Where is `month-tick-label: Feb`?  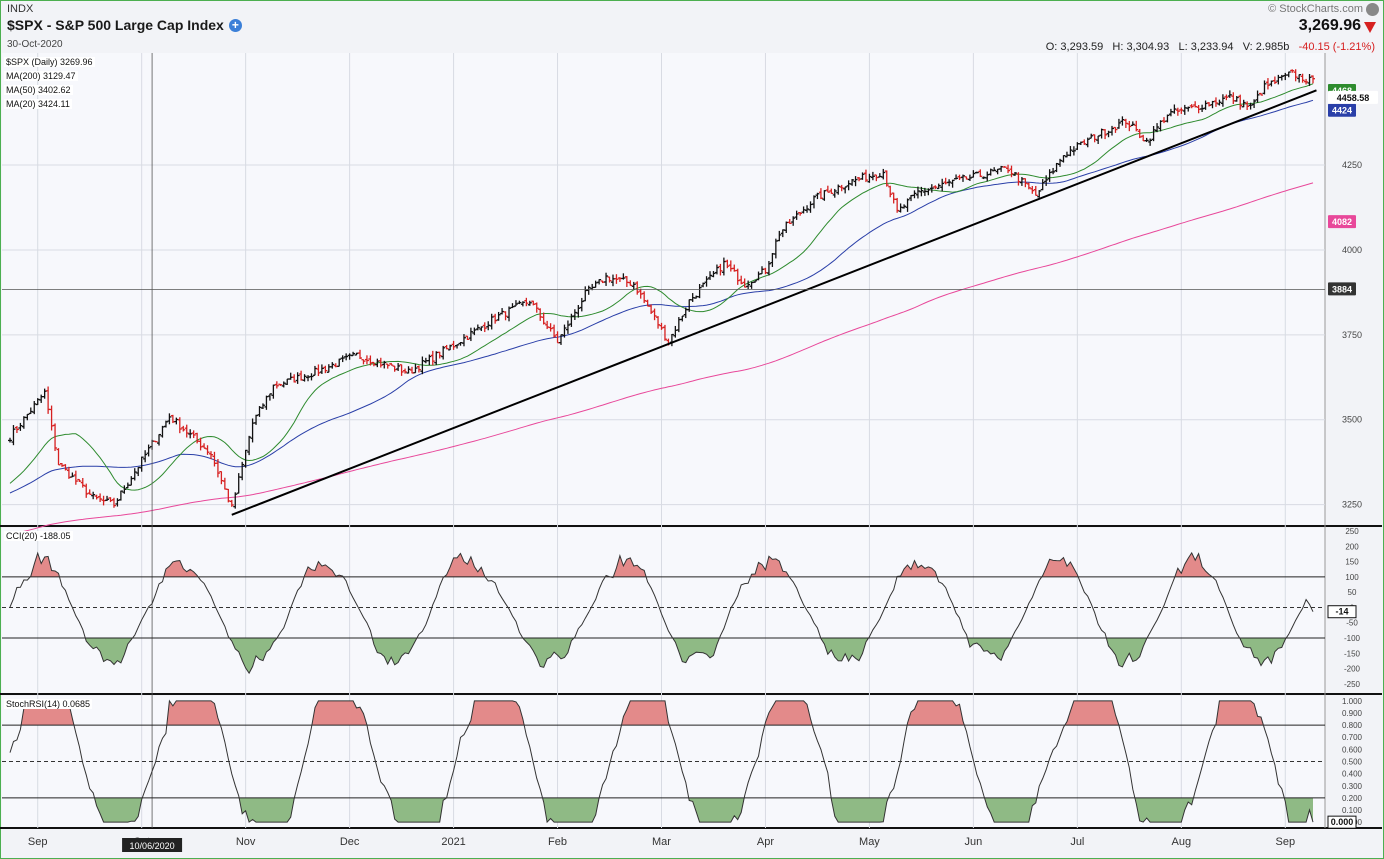
month-tick-label: Feb is located at coordinates (557, 842).